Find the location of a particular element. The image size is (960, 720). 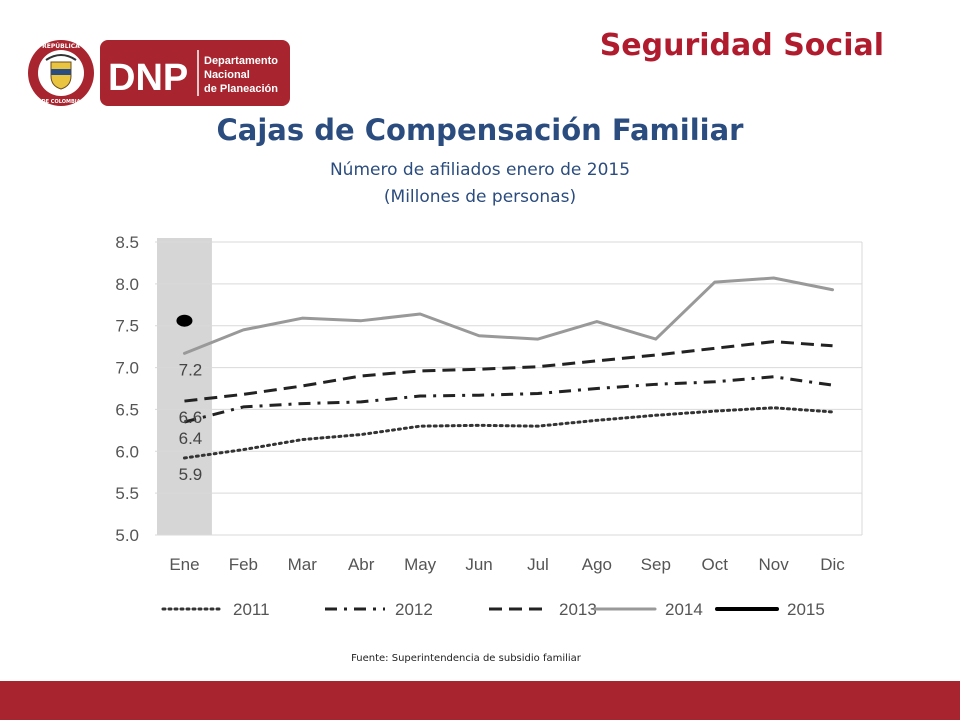

y-tick-label: 8.5 is located at coordinates (127, 242).